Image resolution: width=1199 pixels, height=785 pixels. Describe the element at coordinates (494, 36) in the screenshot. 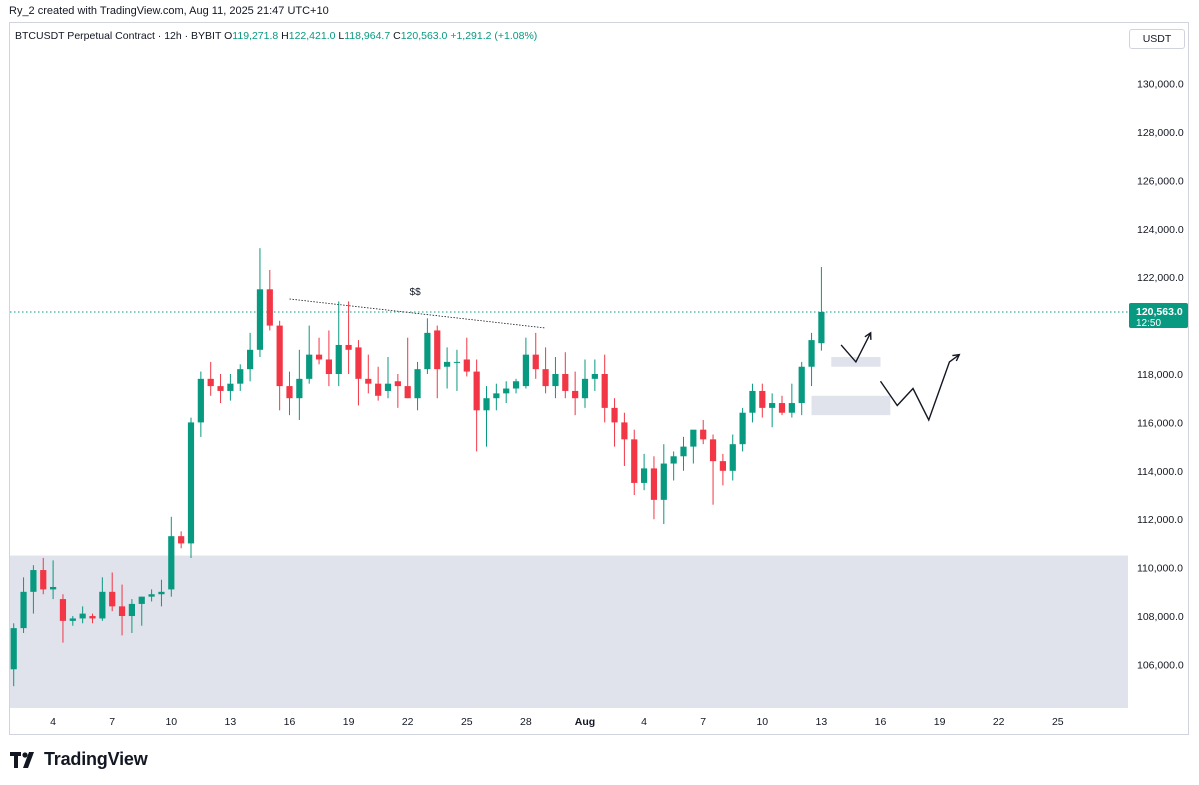

I see `change-value: +1,291.2 (+1.08%)` at that location.